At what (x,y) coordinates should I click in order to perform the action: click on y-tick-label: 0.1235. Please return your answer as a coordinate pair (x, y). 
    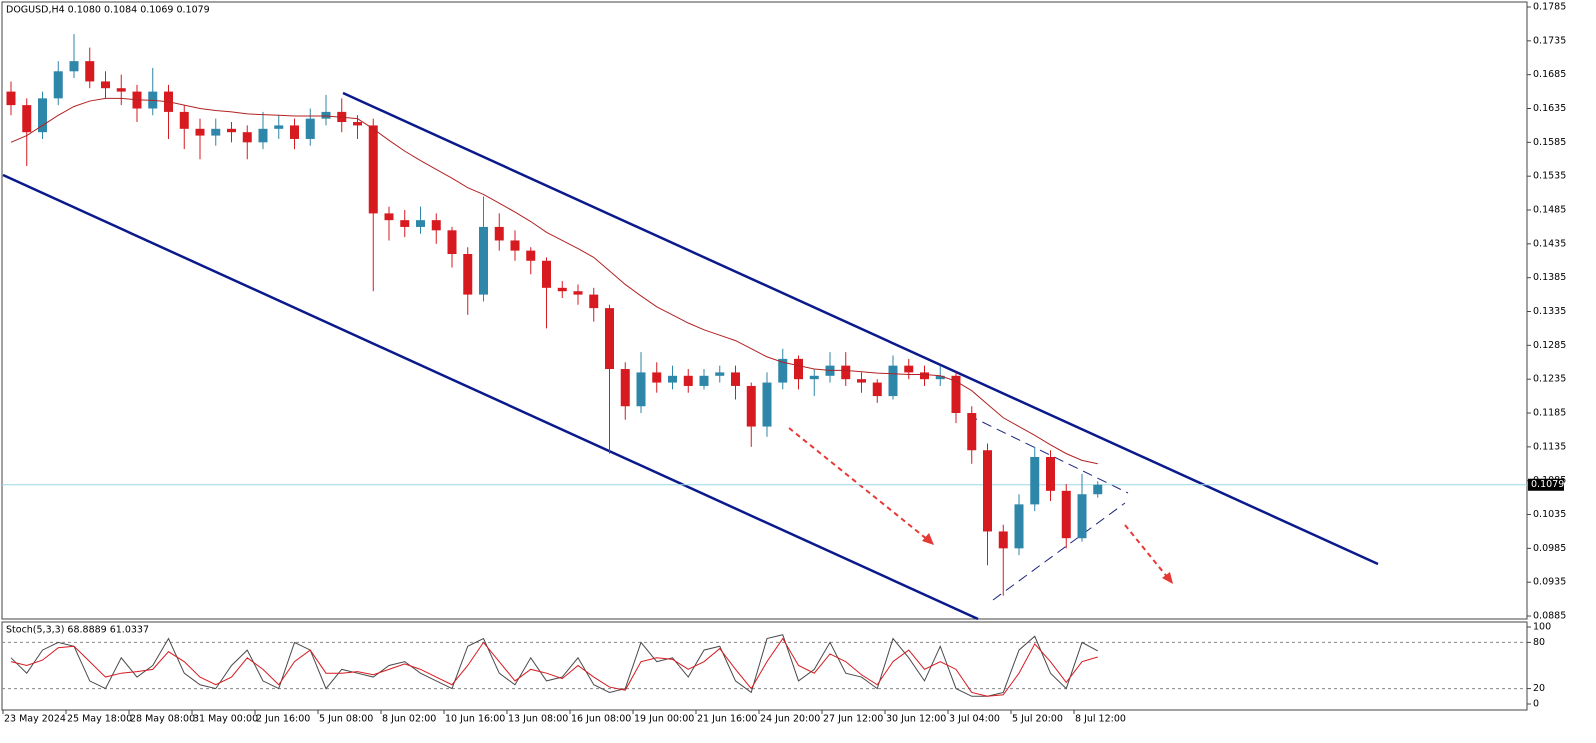
    Looking at the image, I should click on (1549, 379).